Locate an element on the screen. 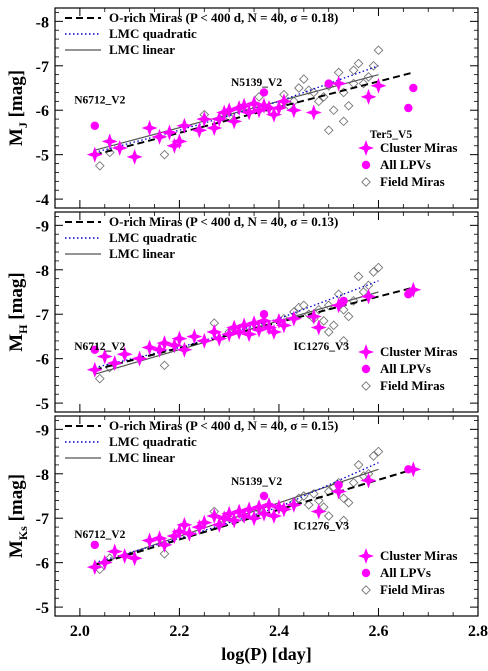 The height and width of the screenshot is (671, 488). legend-quadratic-label: LMC quadratic is located at coordinates (153, 237).